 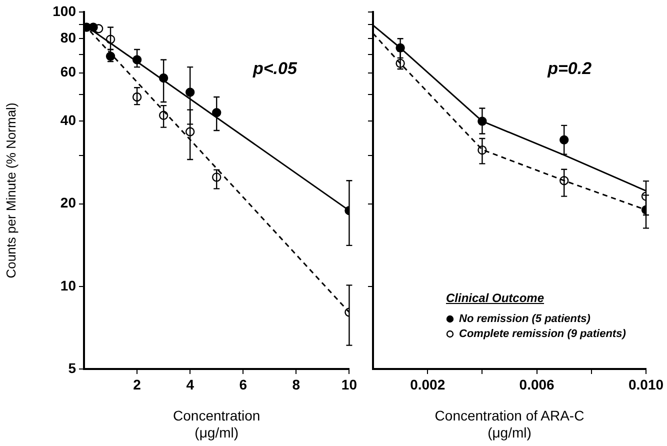 What do you see at coordinates (68, 72) in the screenshot?
I see `y-tick-label: 60` at bounding box center [68, 72].